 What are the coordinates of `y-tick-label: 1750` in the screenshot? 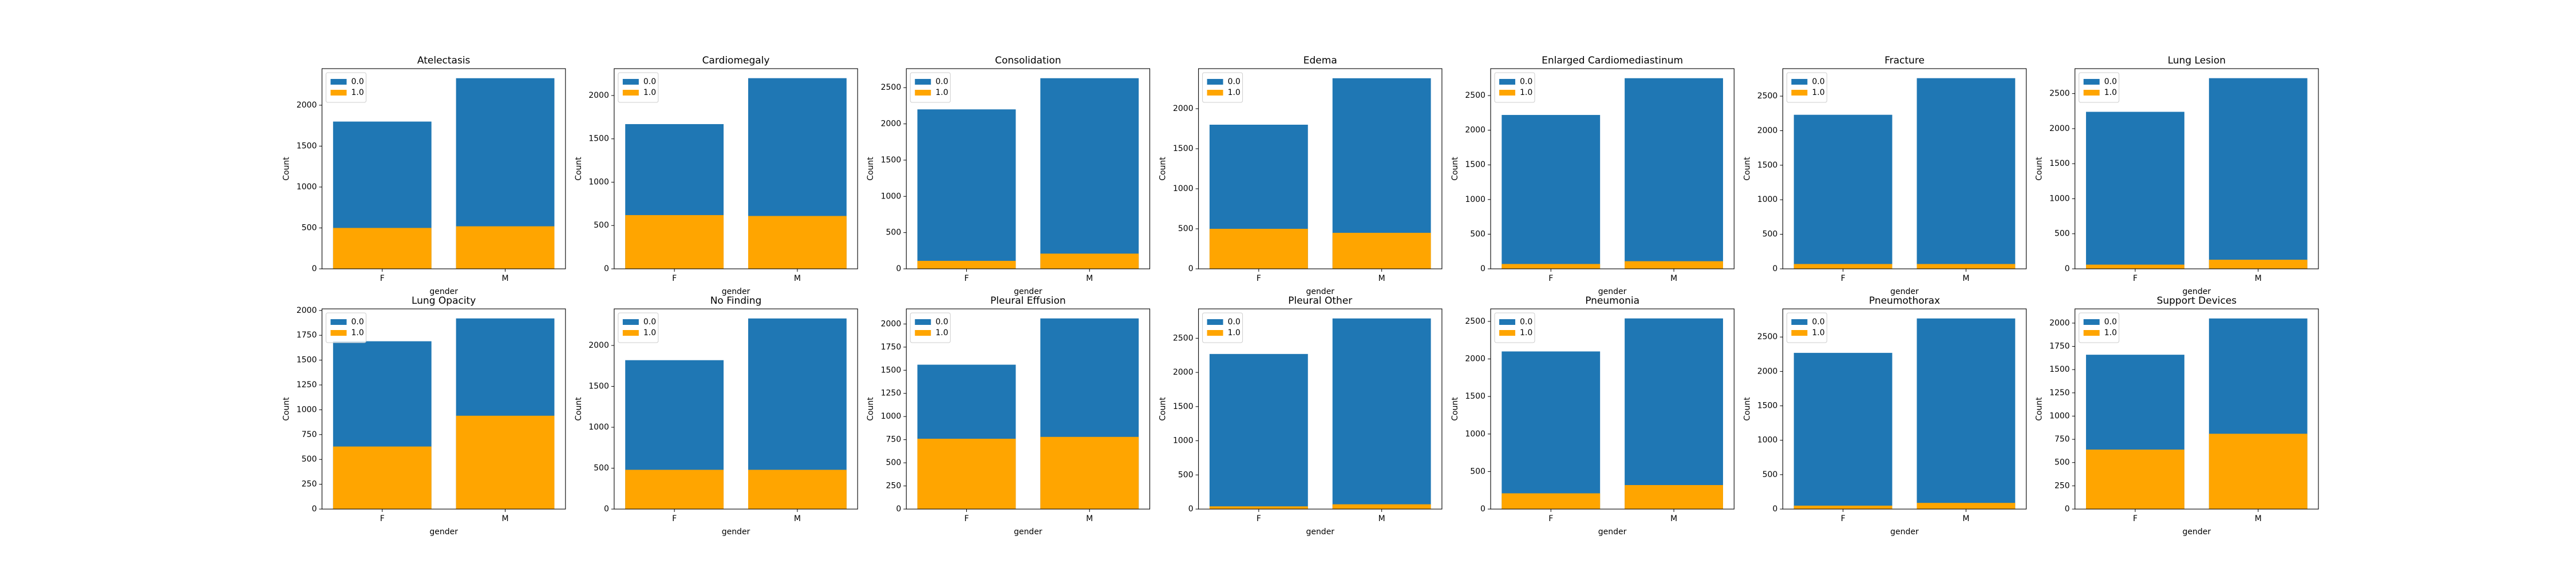 It's located at (891, 347).